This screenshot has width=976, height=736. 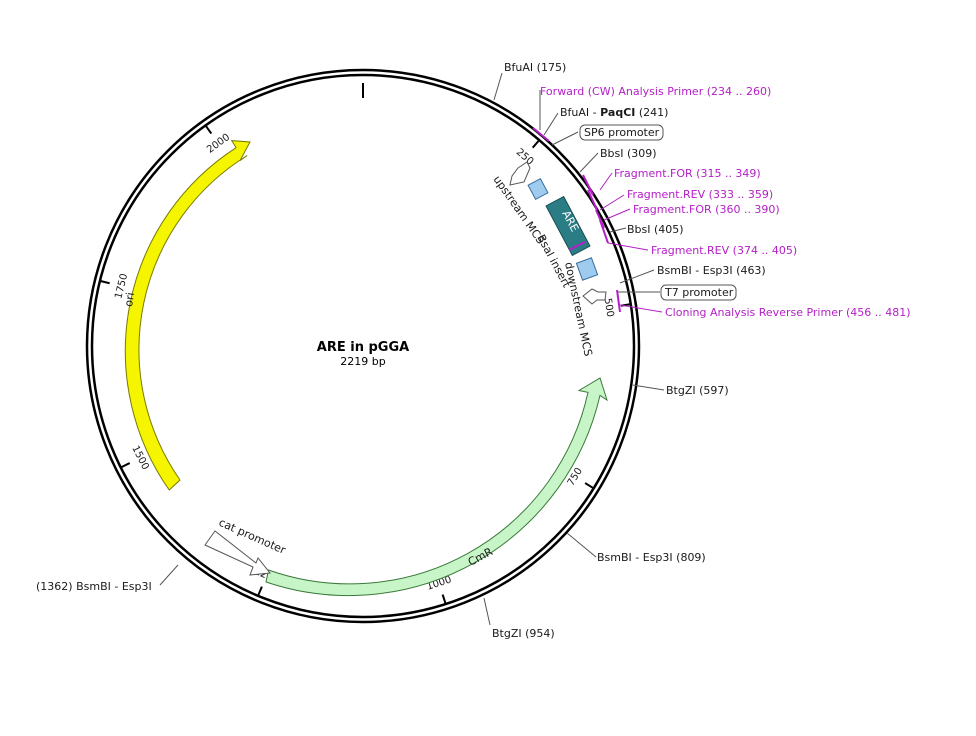 I want to click on ori-feature-arrow, so click(x=187, y=315).